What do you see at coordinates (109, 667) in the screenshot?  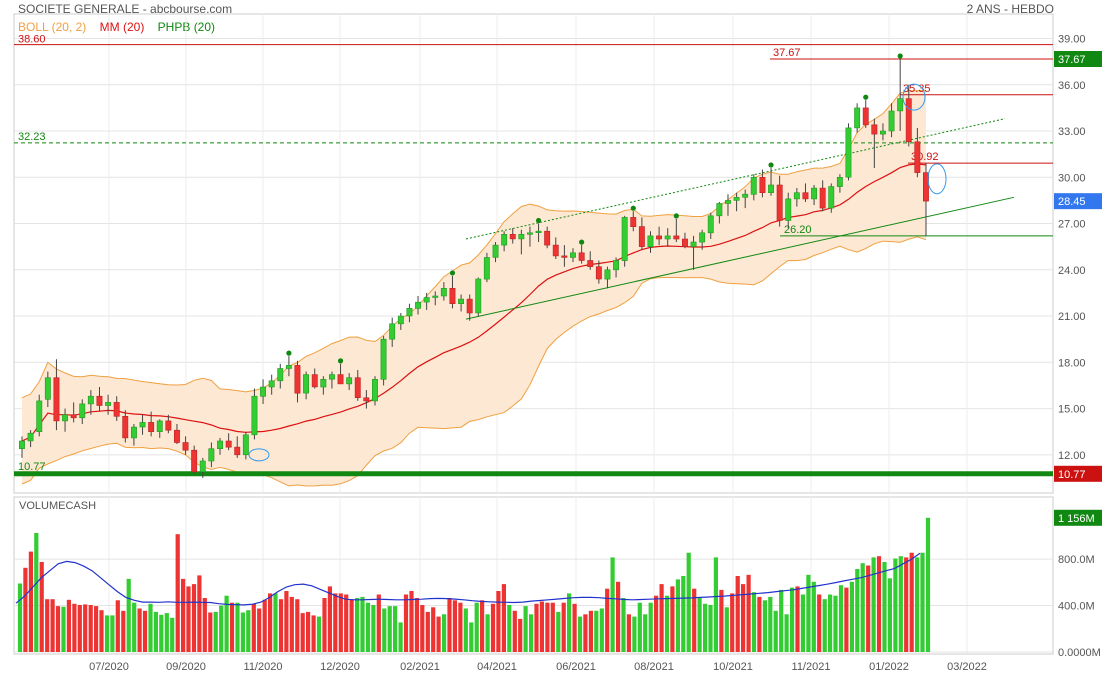 I see `time-tick-label: 07/2020` at bounding box center [109, 667].